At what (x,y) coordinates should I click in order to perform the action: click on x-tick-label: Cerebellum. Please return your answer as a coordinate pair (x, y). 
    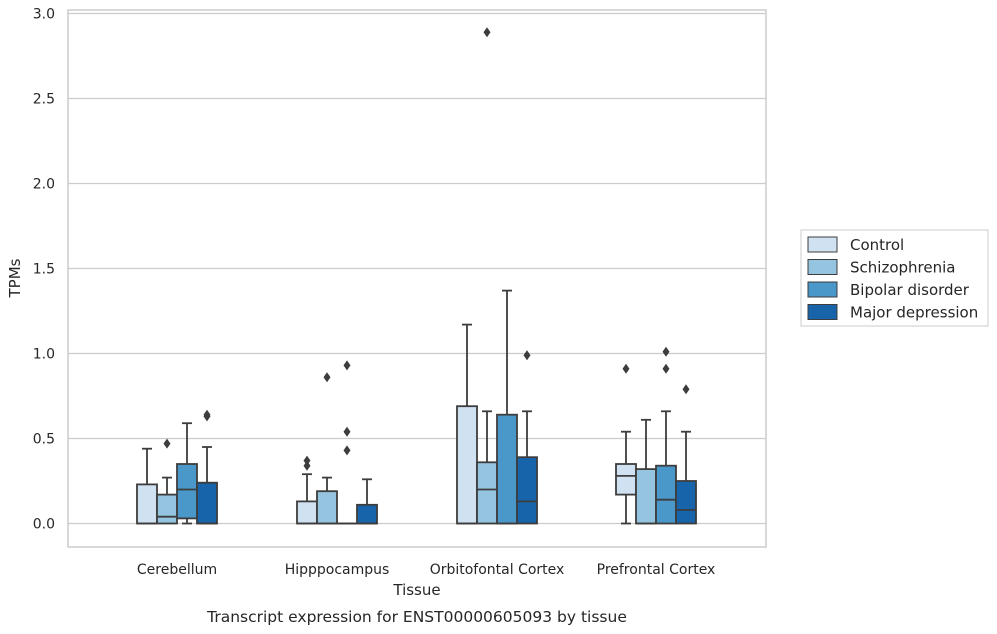
    Looking at the image, I should click on (177, 570).